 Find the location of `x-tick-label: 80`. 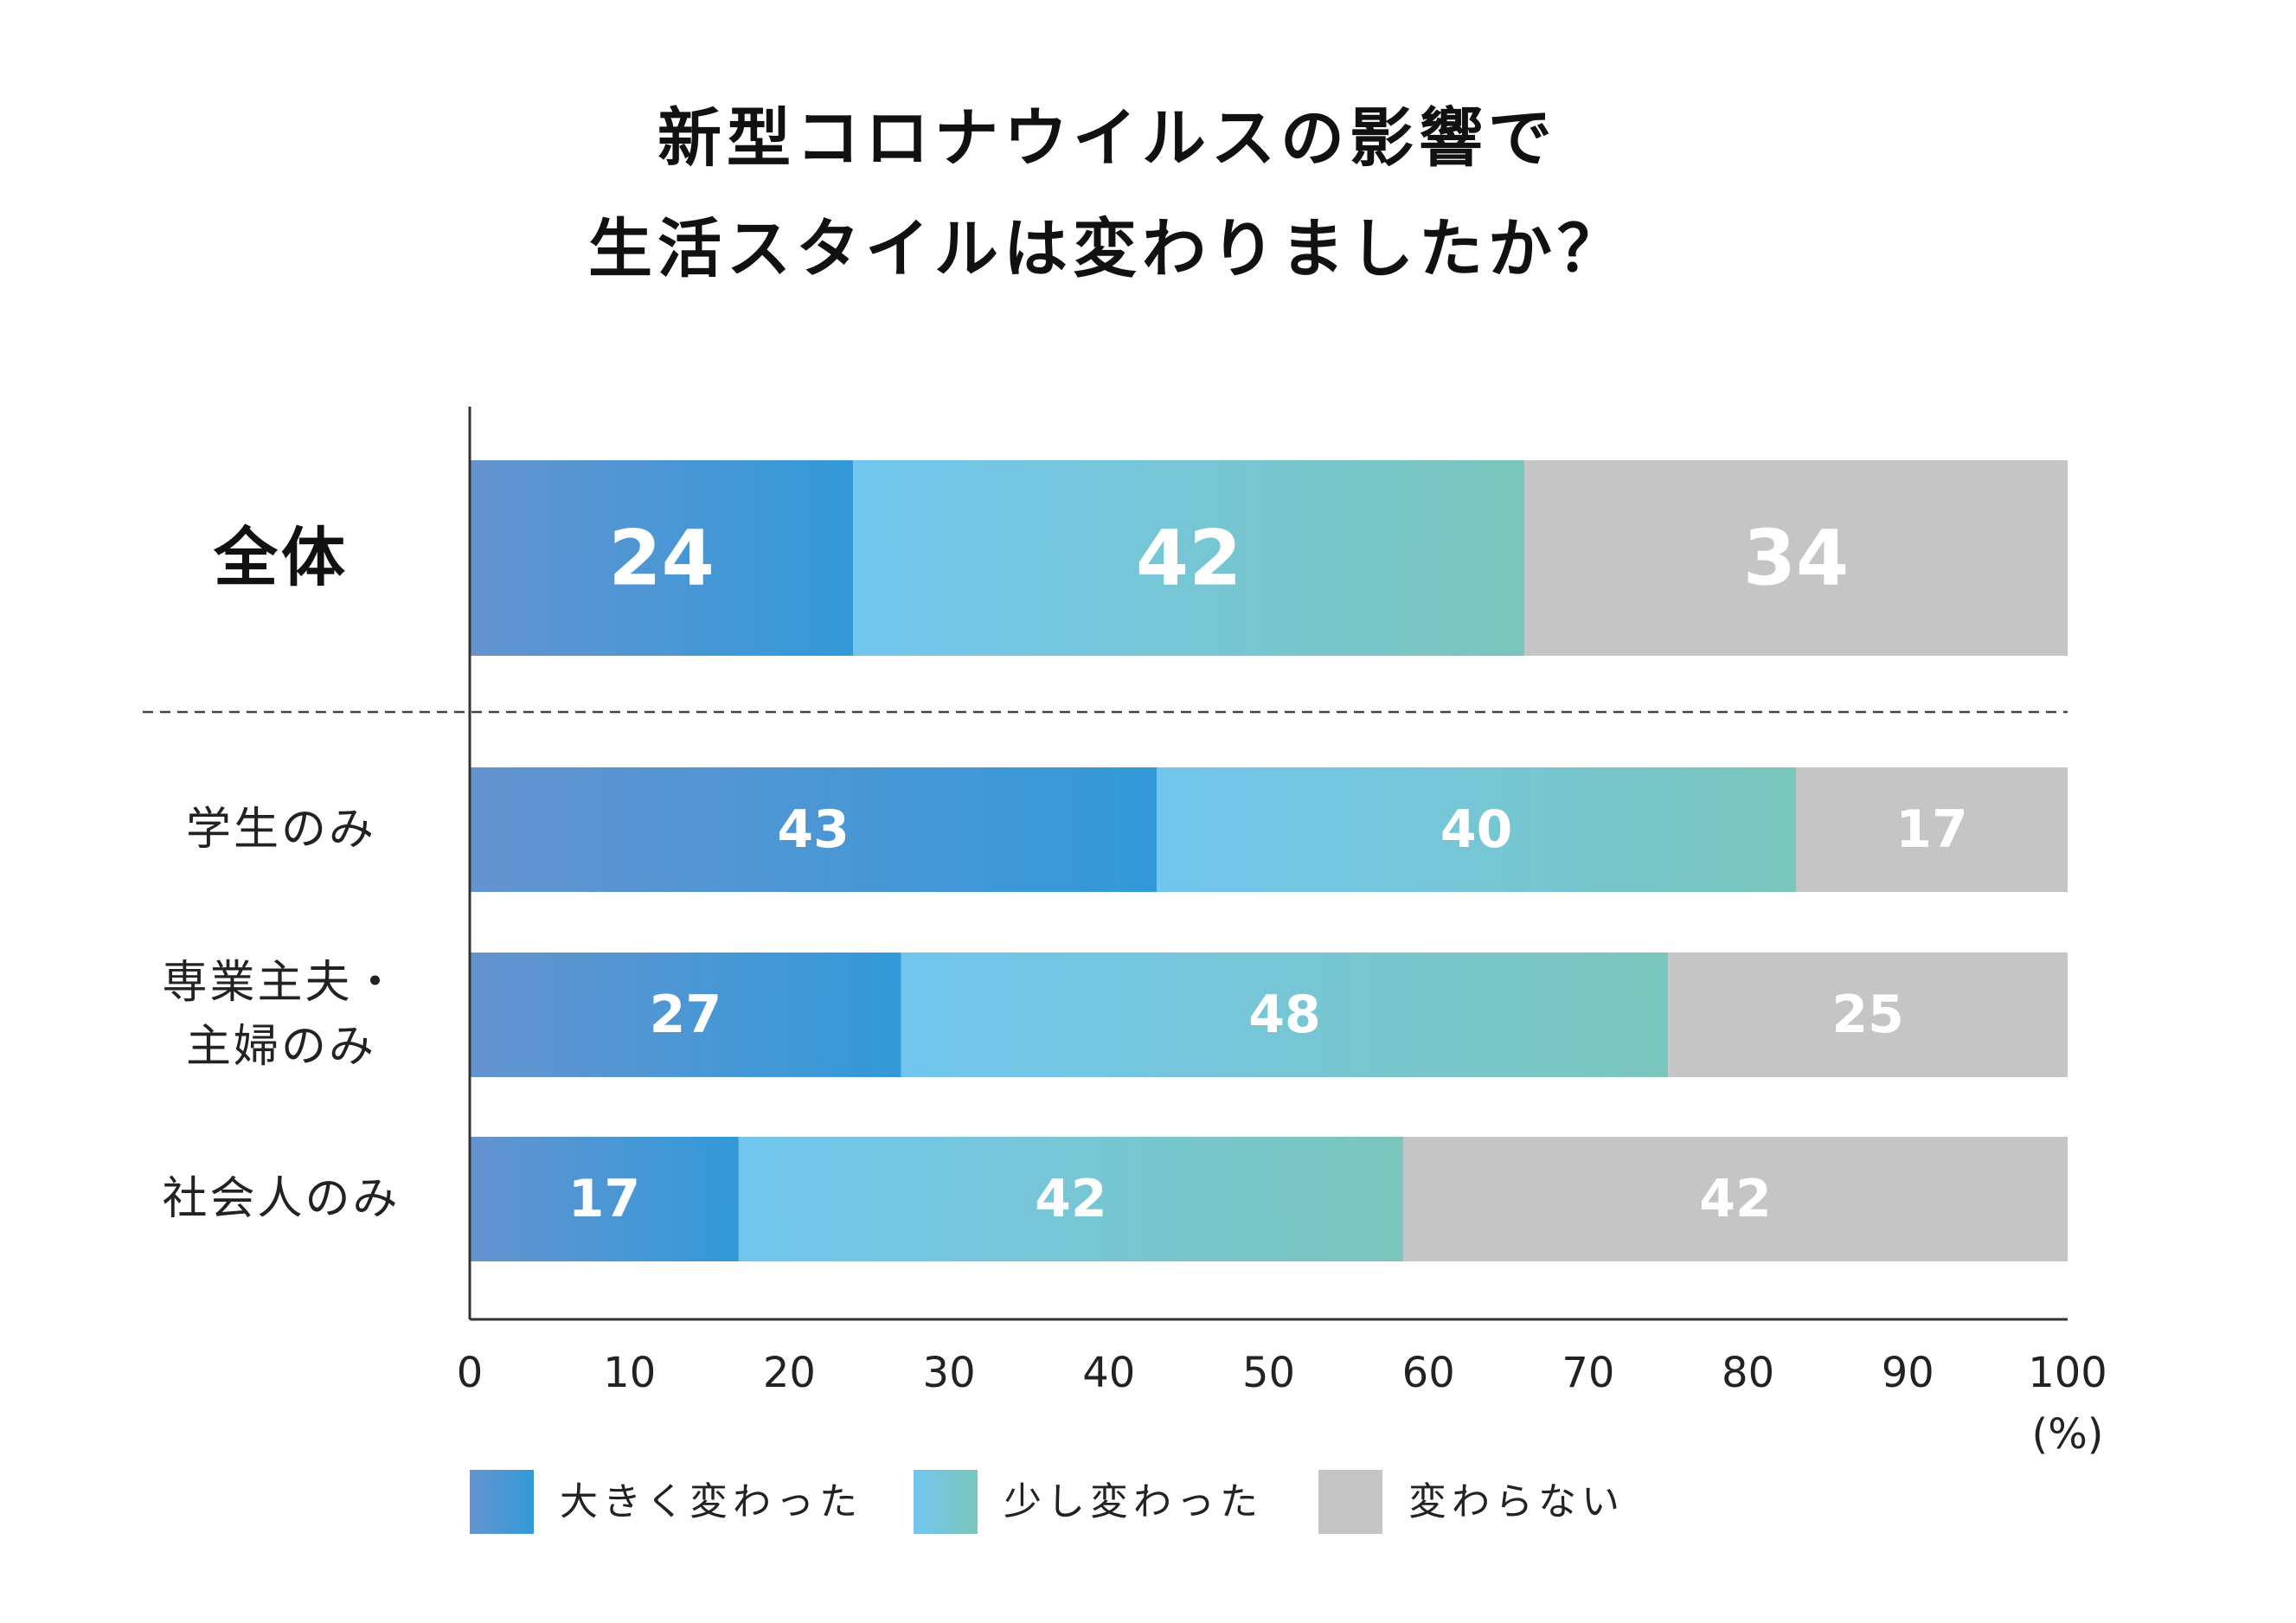

x-tick-label: 80 is located at coordinates (1748, 1373).